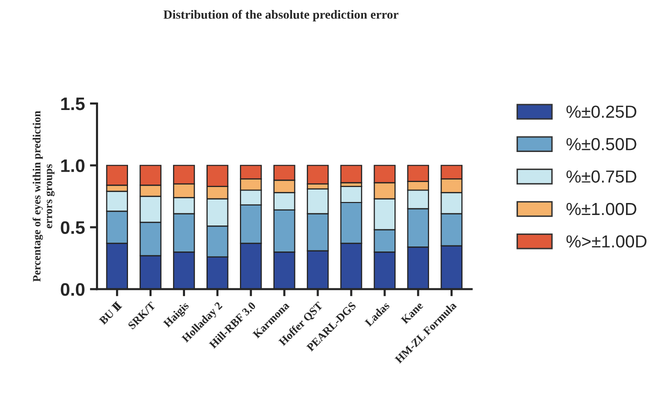 The width and height of the screenshot is (669, 395). Describe the element at coordinates (351, 174) in the screenshot. I see `bar` at that location.